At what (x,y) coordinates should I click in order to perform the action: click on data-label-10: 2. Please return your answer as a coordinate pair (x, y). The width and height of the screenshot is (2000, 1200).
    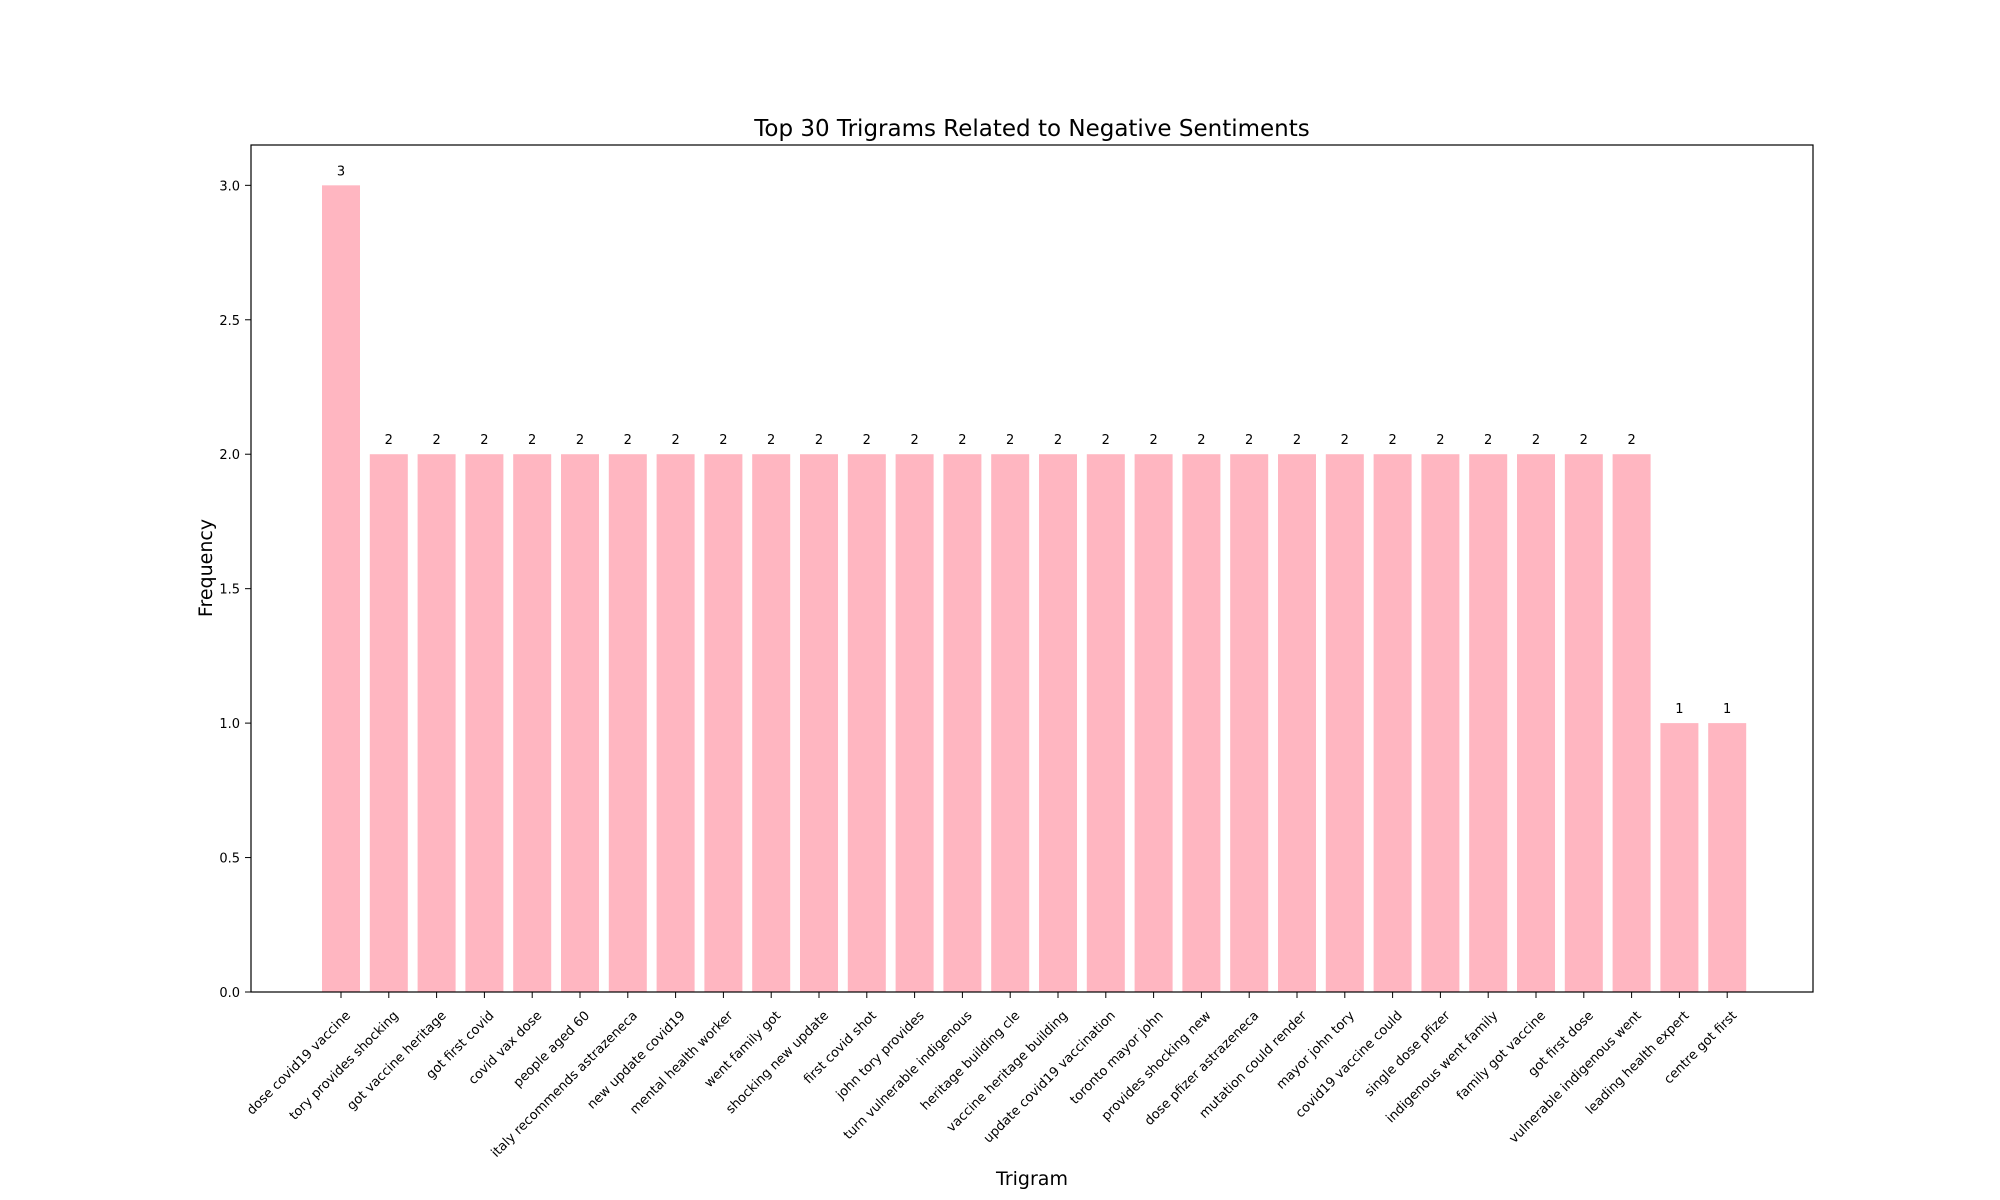
    Looking at the image, I should click on (819, 440).